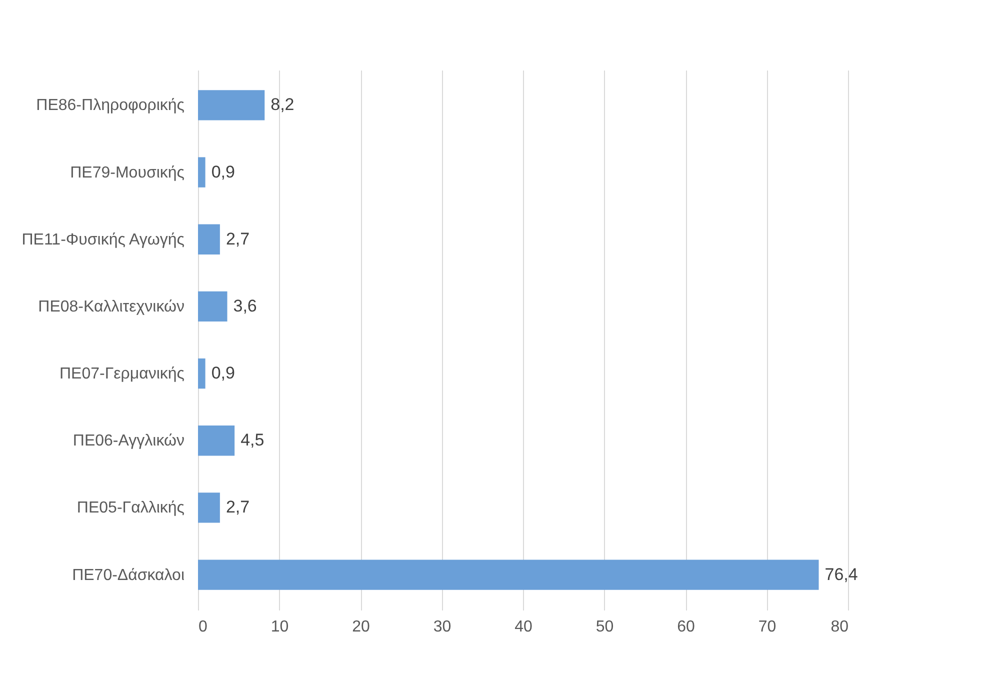 The image size is (993, 682). I want to click on x-tick-label: 70, so click(767, 627).